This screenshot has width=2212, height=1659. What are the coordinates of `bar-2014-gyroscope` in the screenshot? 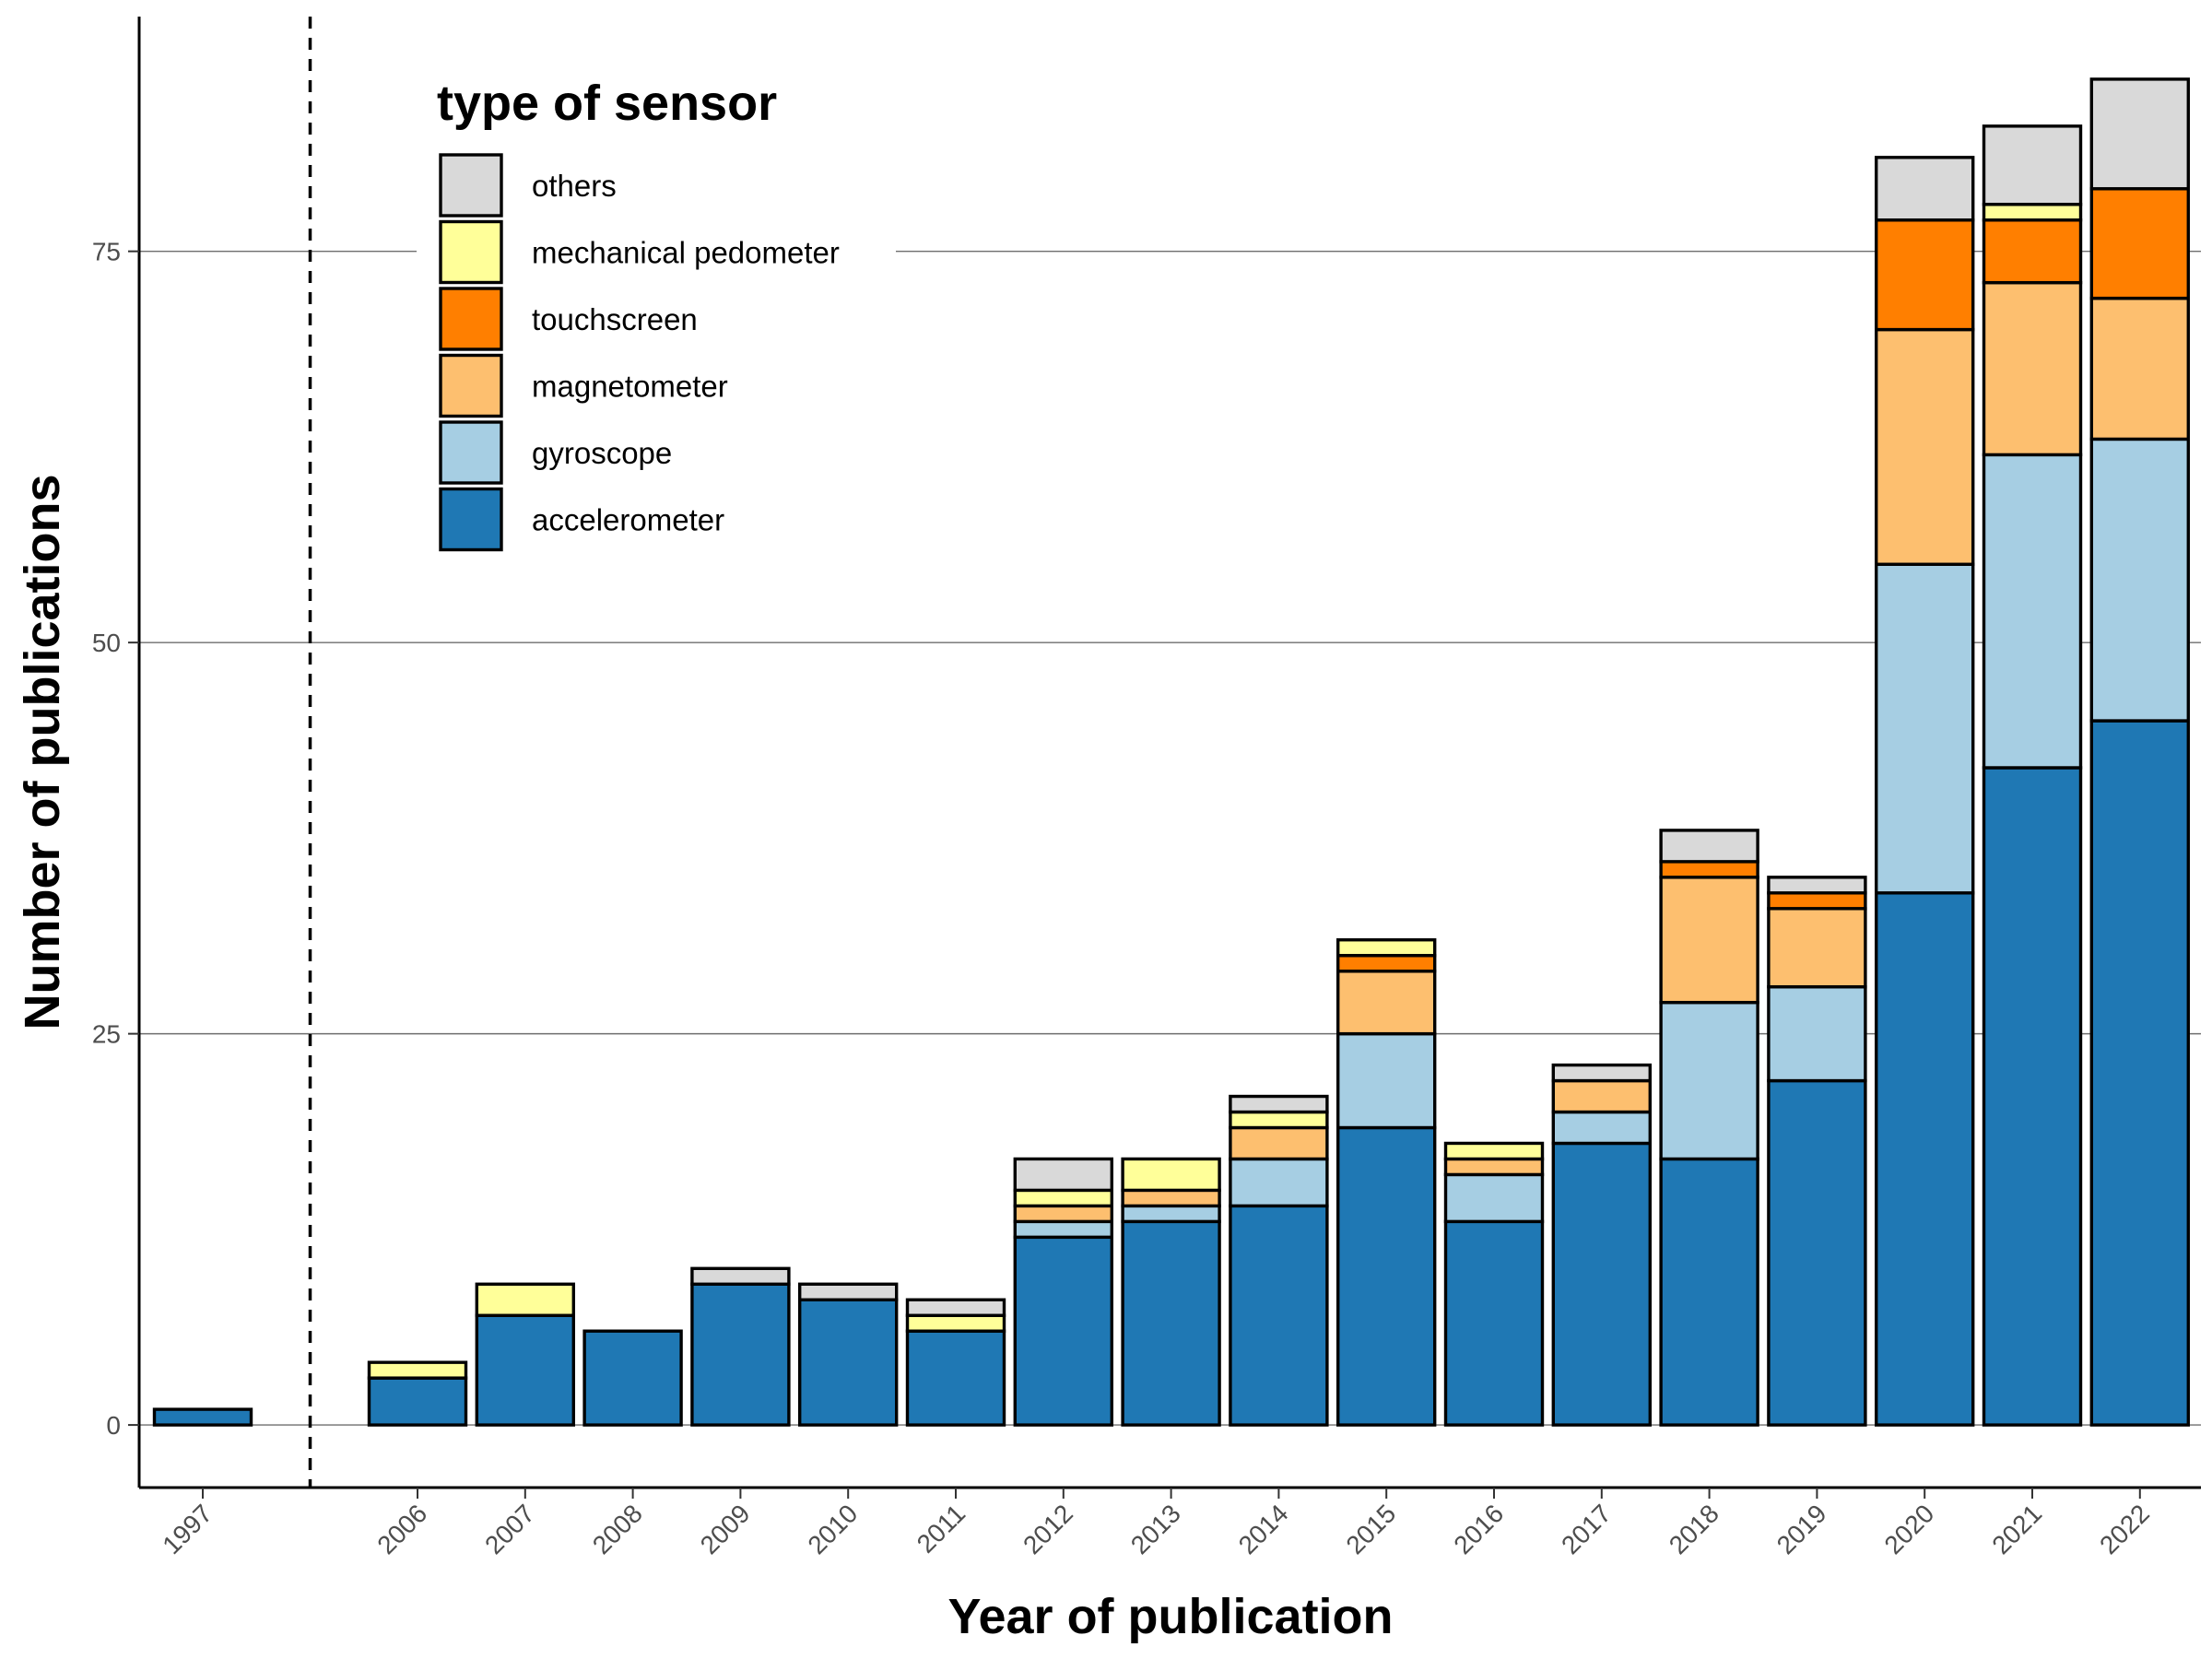 It's located at (1279, 1182).